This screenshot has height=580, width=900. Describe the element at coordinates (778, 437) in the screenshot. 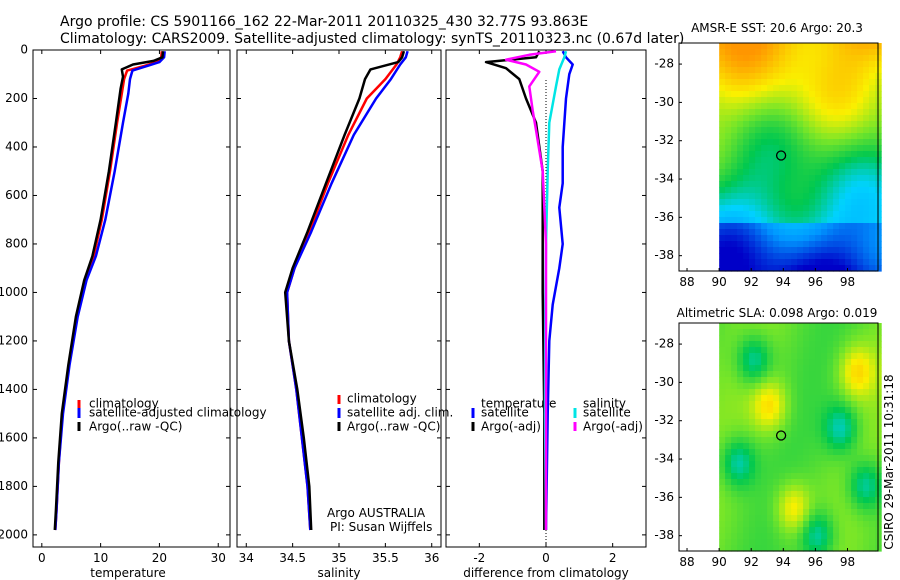

I see `sla-map-frame` at that location.